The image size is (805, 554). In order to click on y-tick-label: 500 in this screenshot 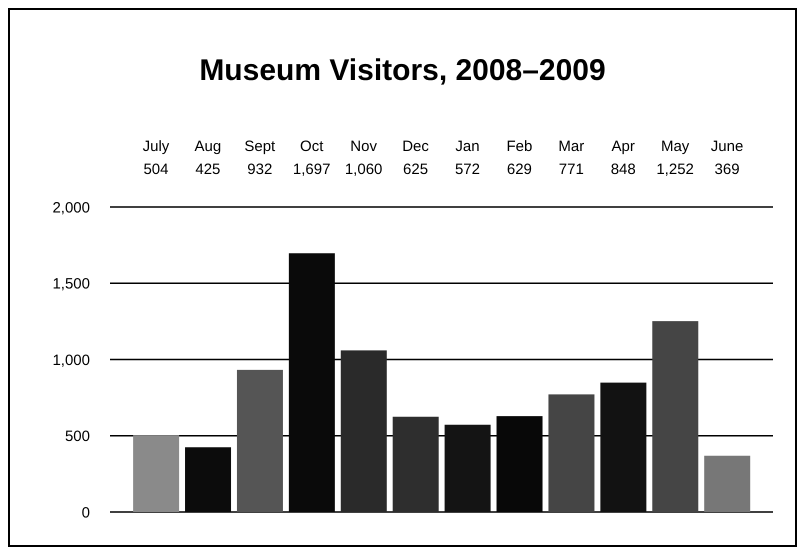, I will do `click(77, 437)`.